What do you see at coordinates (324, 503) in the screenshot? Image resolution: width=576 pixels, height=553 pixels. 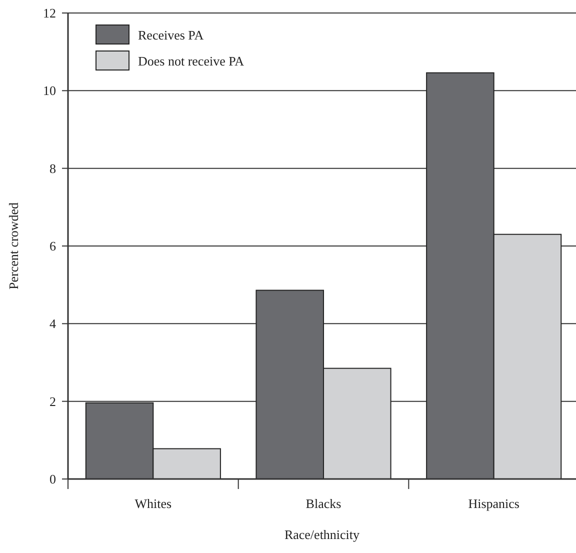 I see `x-tick-label: Blacks` at bounding box center [324, 503].